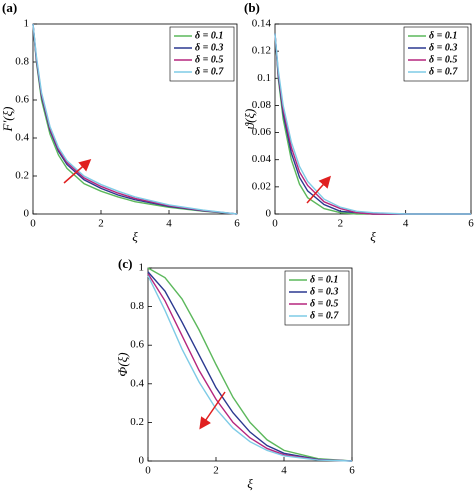 The image size is (474, 493). What do you see at coordinates (249, 119) in the screenshot?
I see `y-axis-label: ϑ(ξ)` at bounding box center [249, 119].